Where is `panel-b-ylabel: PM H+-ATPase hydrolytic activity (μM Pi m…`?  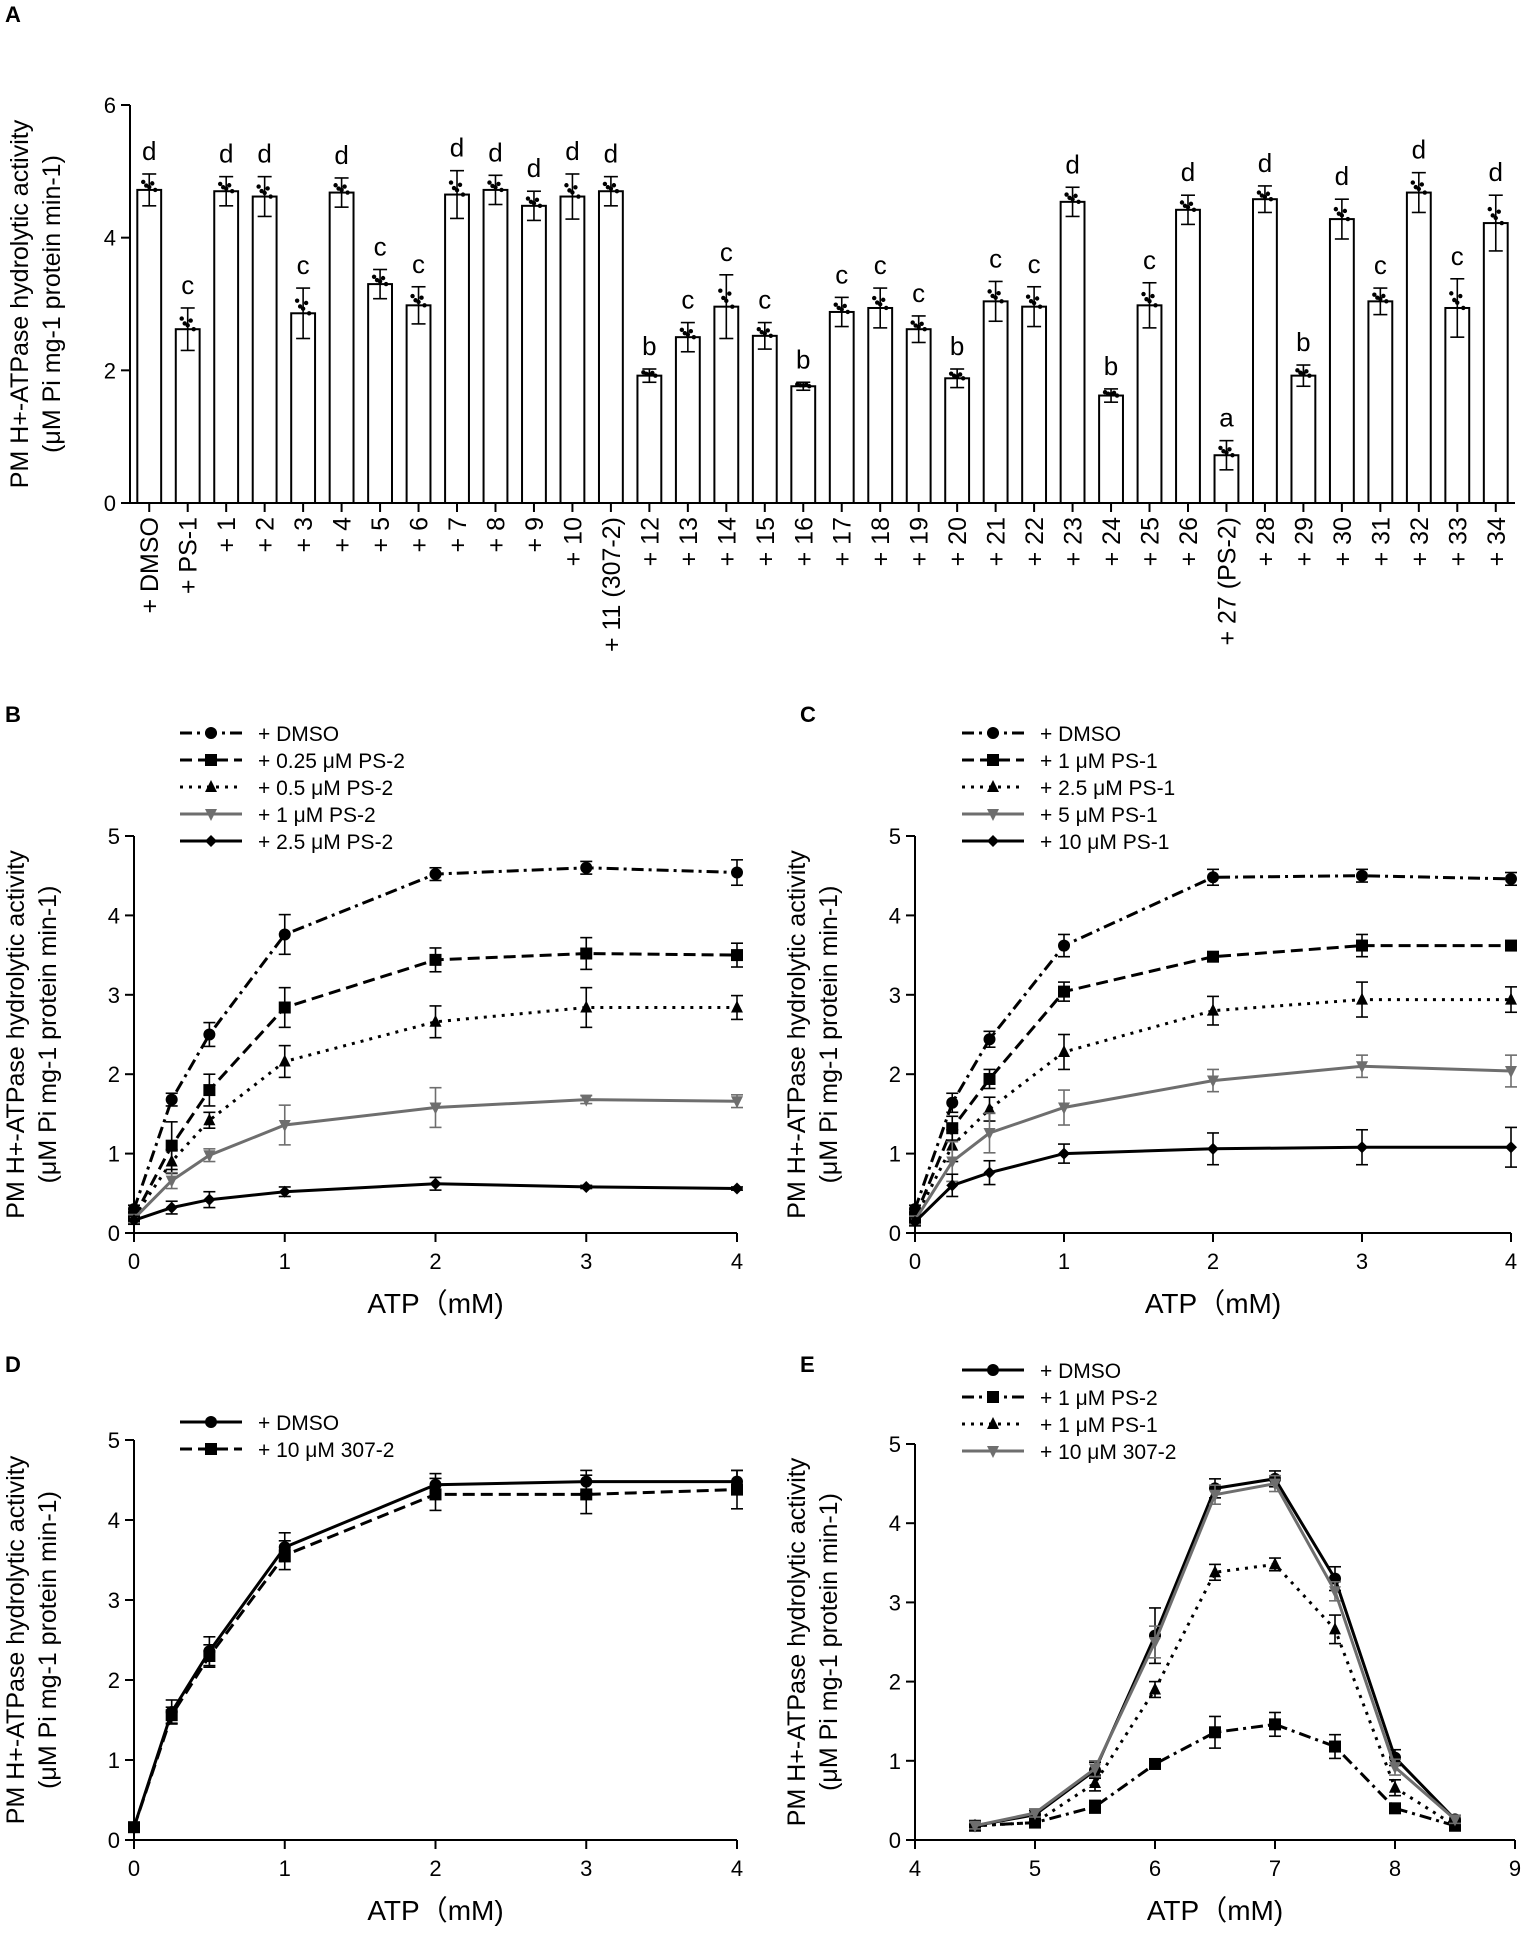
panel-b-ylabel: PM H+-ATPase hydrolytic activity (μM Pi m… is located at coordinates (32, 1034).